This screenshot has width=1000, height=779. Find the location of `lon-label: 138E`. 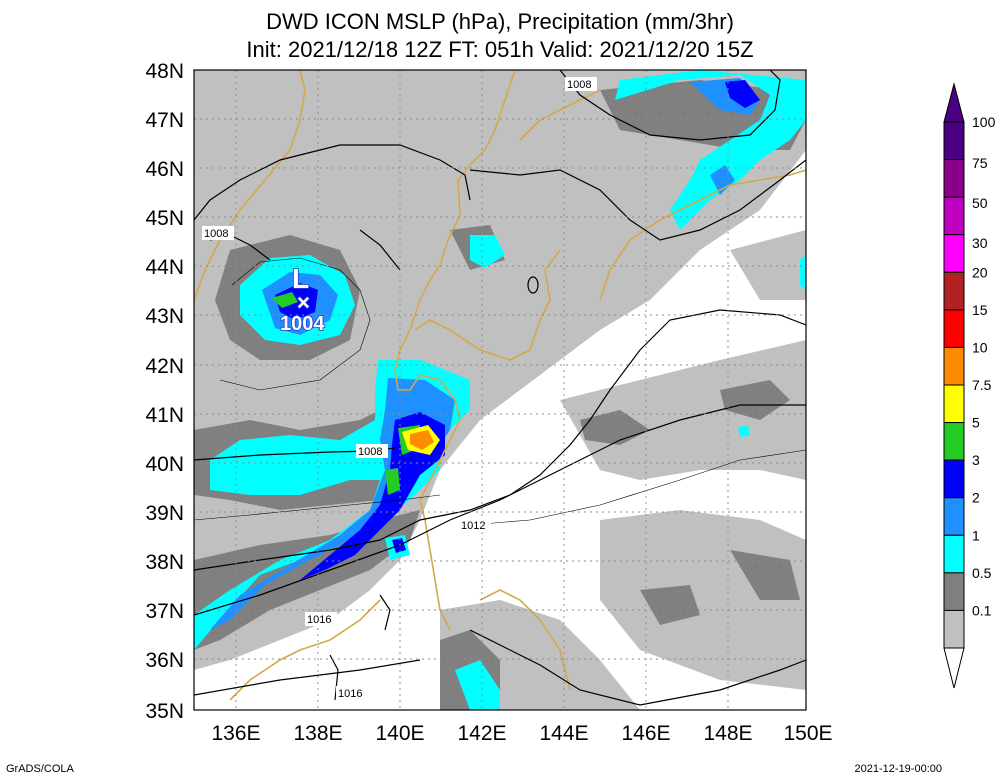

lon-label: 138E is located at coordinates (317, 733).